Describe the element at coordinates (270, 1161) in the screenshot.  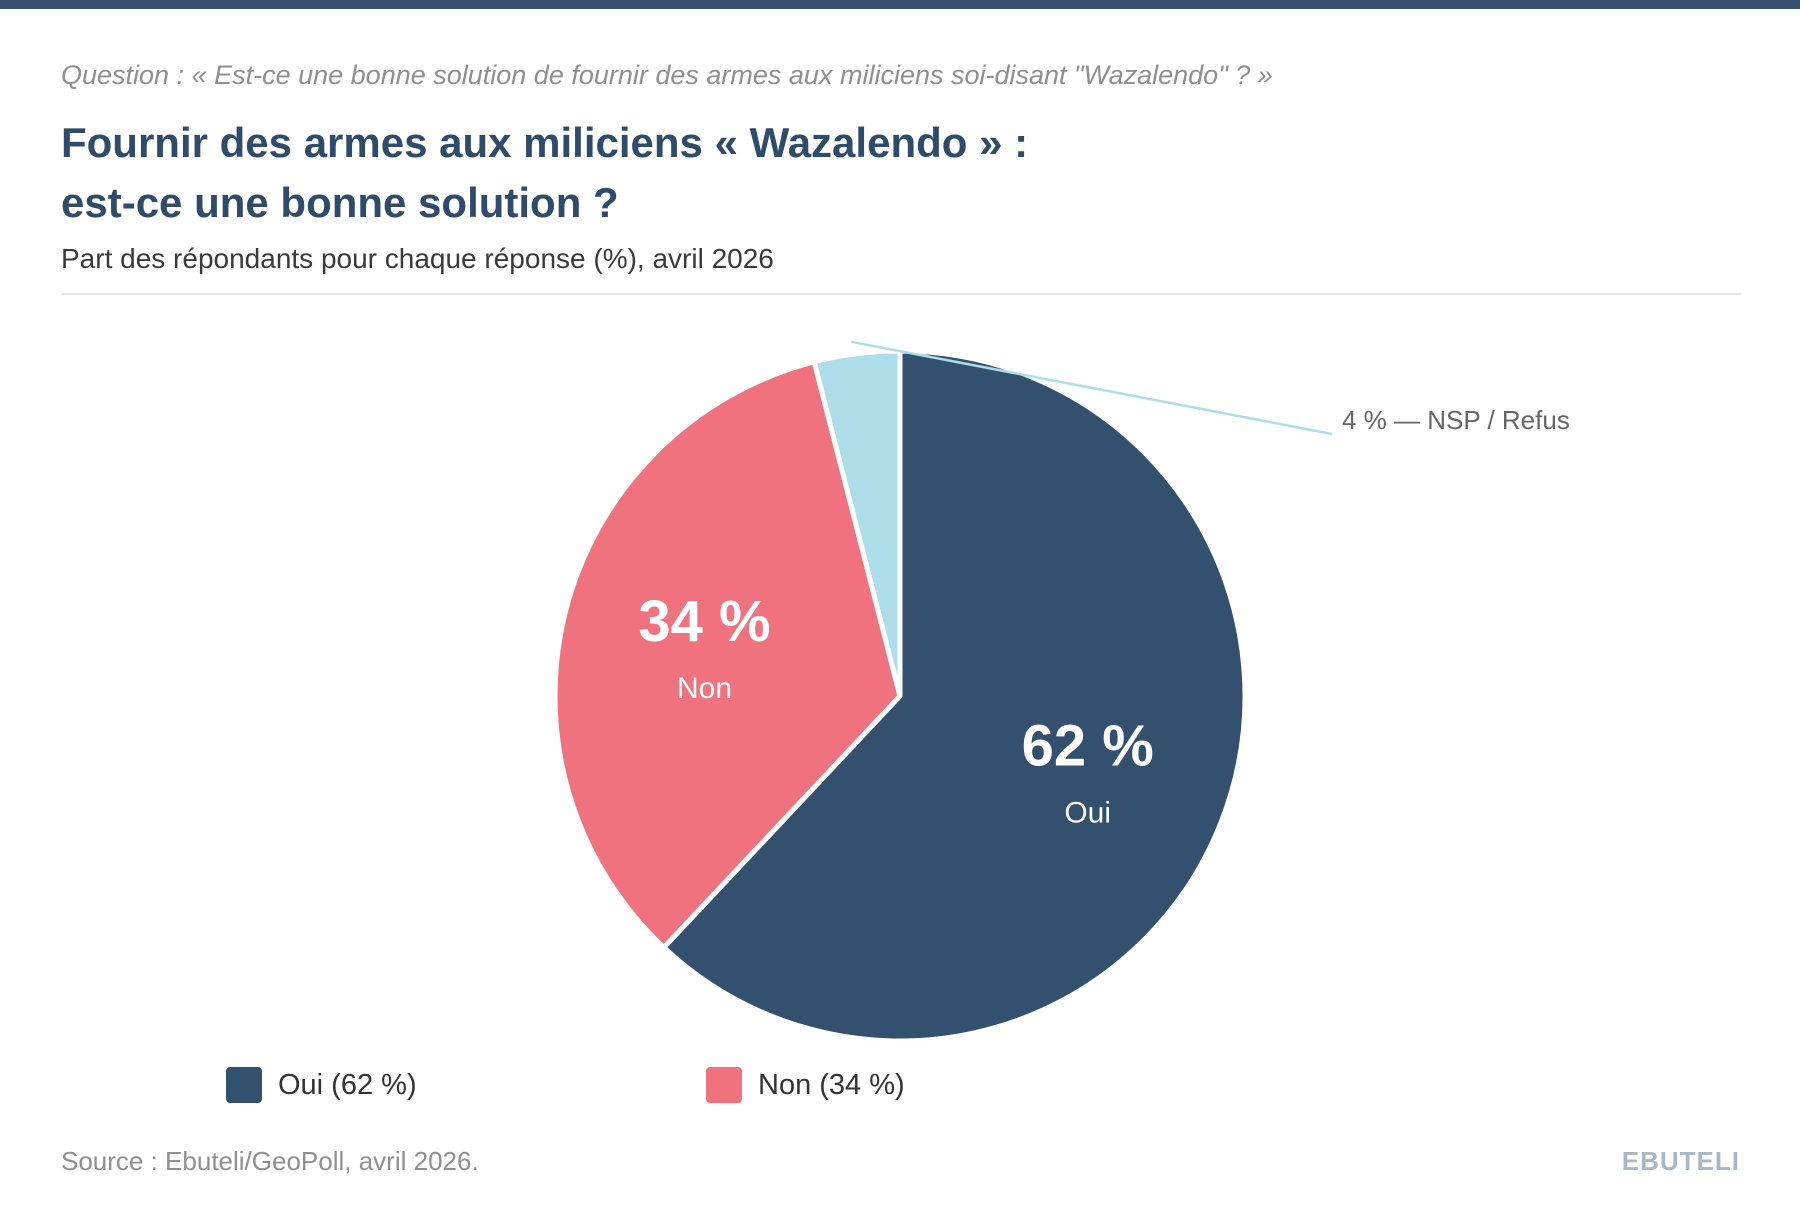
I see `source-note: Source : Ebuteli/GeoPoll, avril 2026.` at that location.